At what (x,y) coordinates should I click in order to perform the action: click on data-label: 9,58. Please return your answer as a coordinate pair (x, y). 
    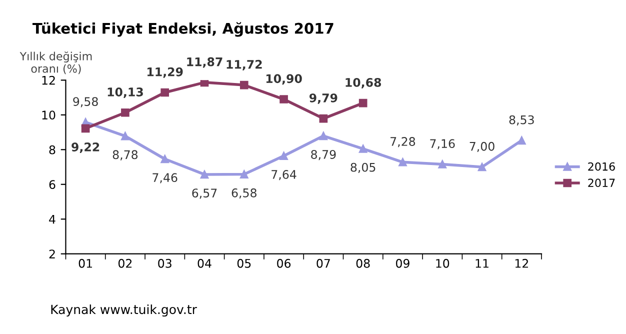
    Looking at the image, I should click on (85, 102).